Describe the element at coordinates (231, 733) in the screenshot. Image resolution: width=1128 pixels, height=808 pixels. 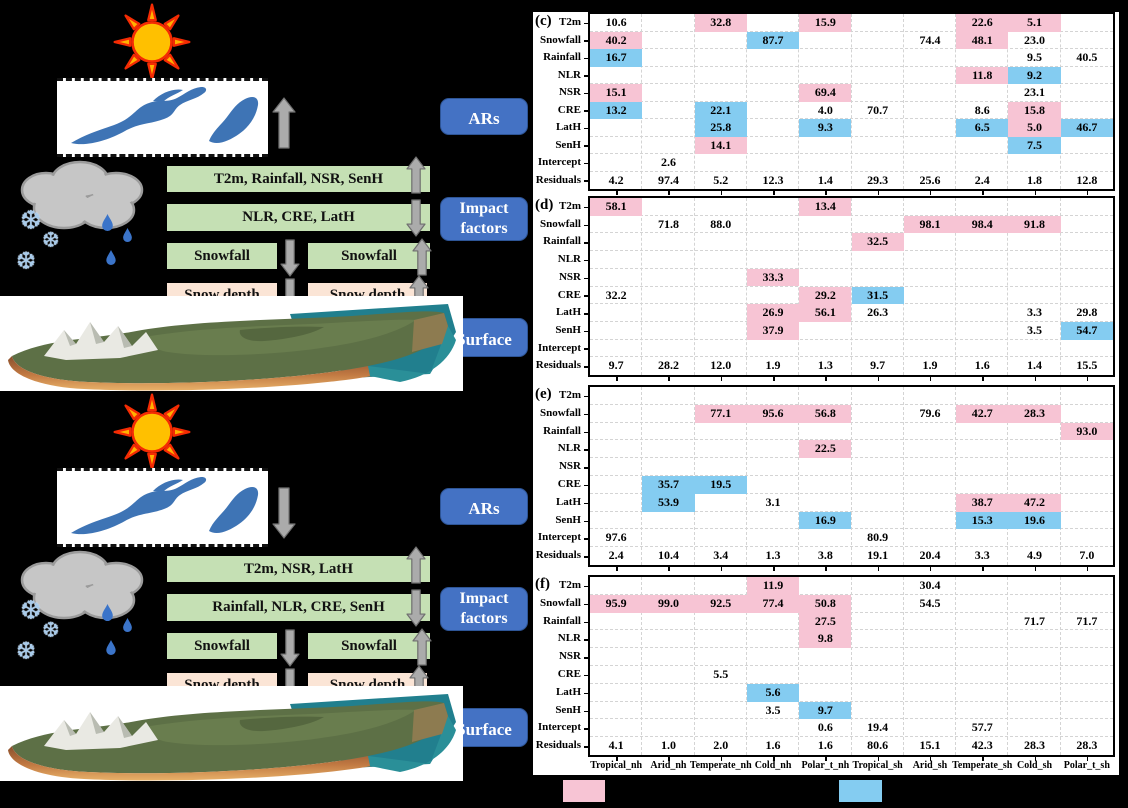
I see `terrain-image` at that location.